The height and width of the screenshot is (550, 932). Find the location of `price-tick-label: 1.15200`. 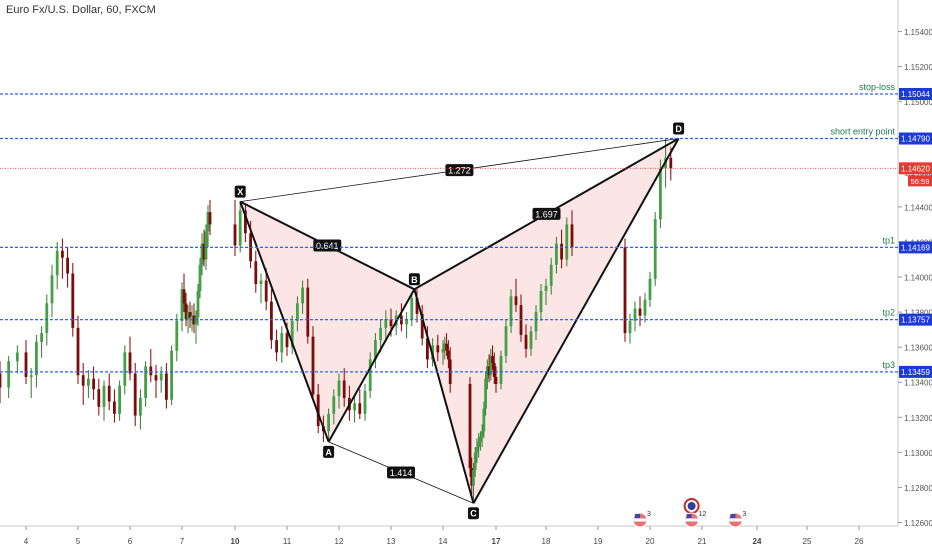

price-tick-label: 1.15200 is located at coordinates (918, 67).